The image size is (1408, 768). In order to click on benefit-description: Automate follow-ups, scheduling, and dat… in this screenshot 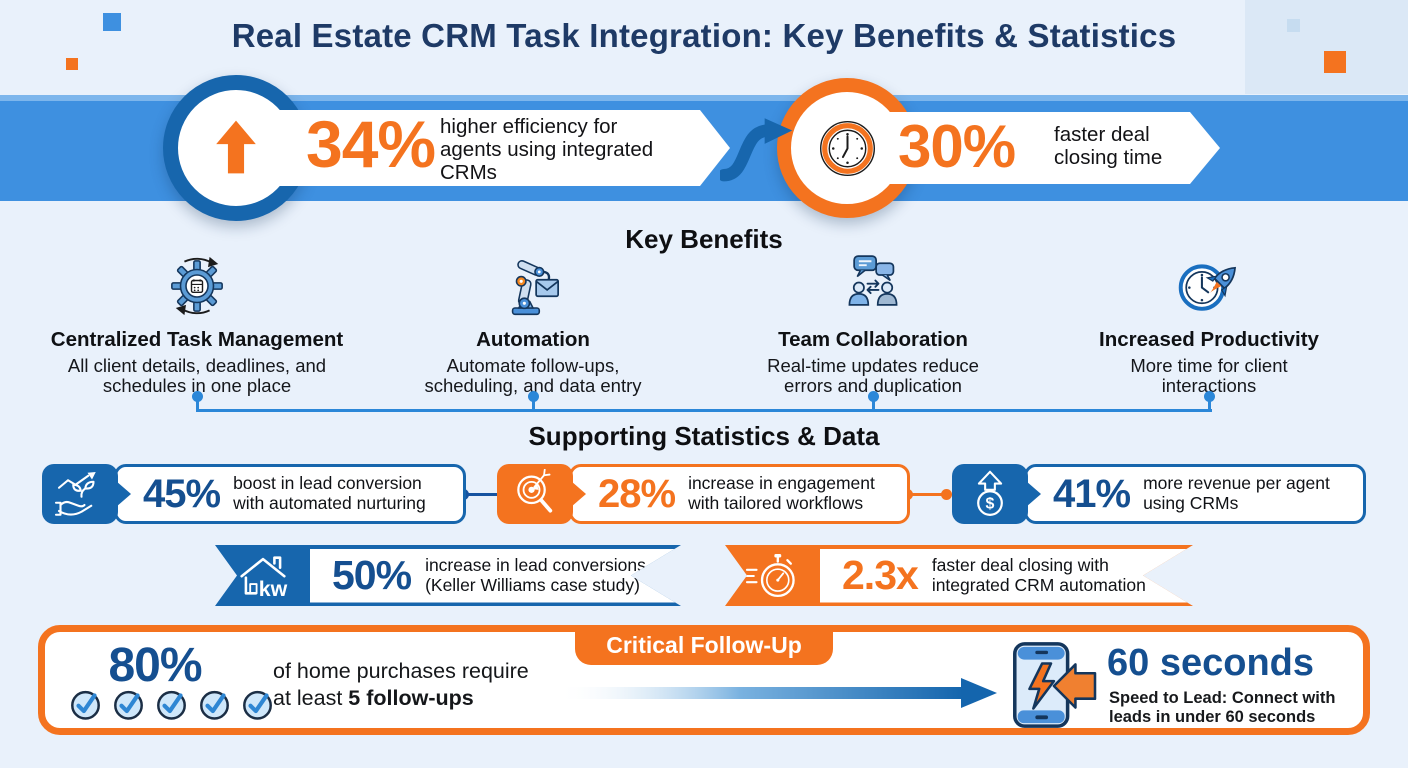, I will do `click(533, 375)`.